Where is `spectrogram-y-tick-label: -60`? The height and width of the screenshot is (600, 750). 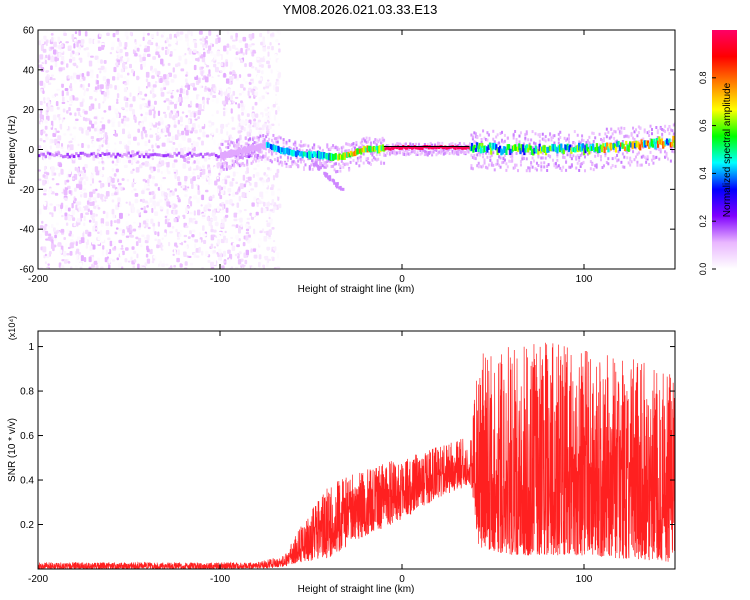
spectrogram-y-tick-label: -60 is located at coordinates (27, 270).